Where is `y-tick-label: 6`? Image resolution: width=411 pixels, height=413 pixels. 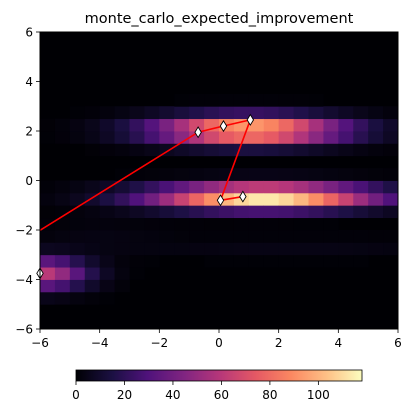 y-tick-label: 6 is located at coordinates (29, 33).